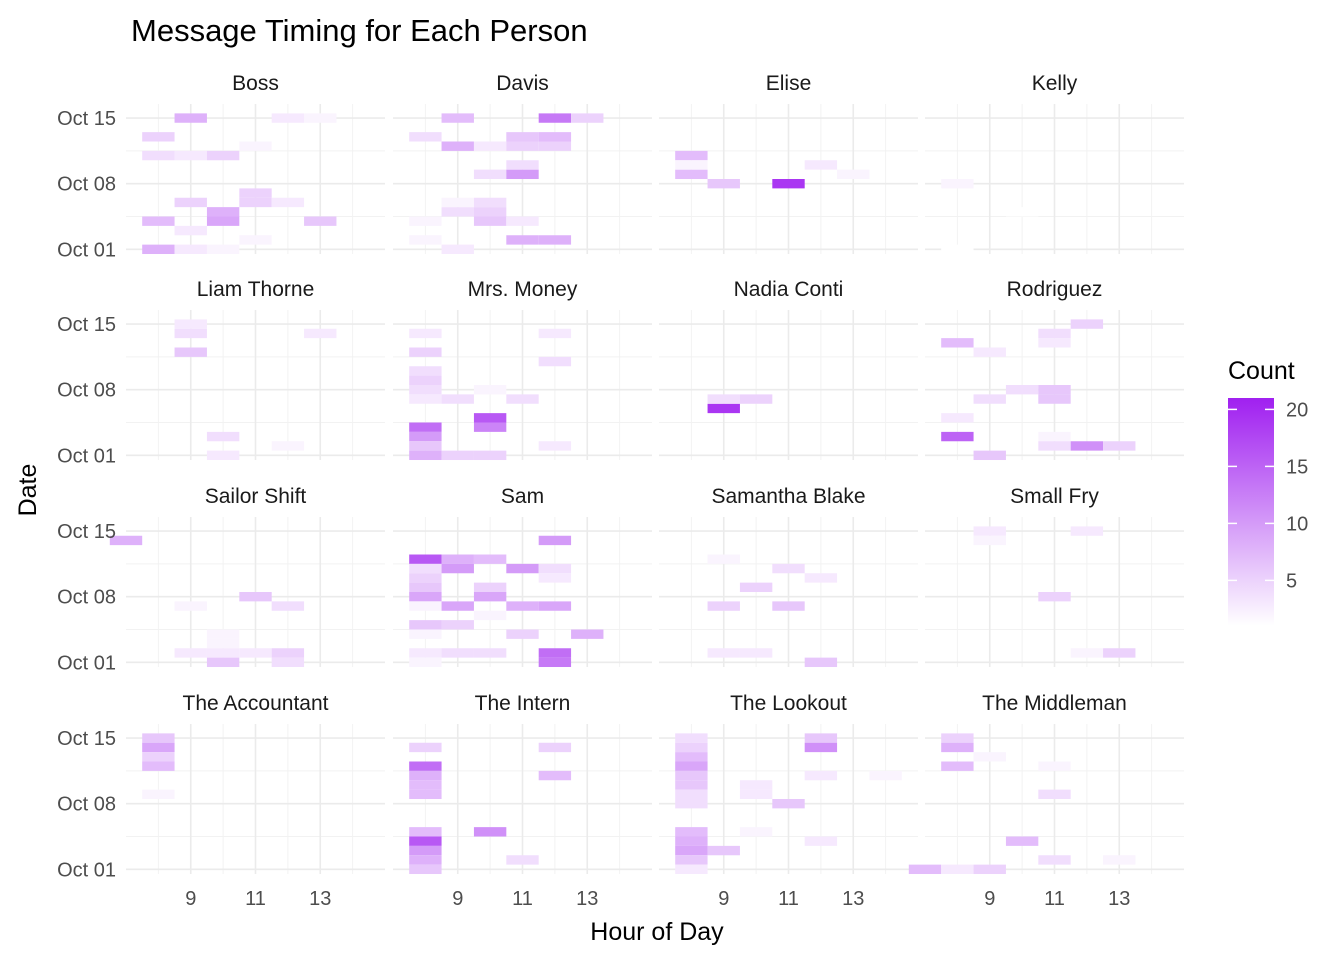  What do you see at coordinates (221, 166) in the screenshot?
I see `facet-panel: Boss Oct 01 Oct 08 Oct 15` at bounding box center [221, 166].